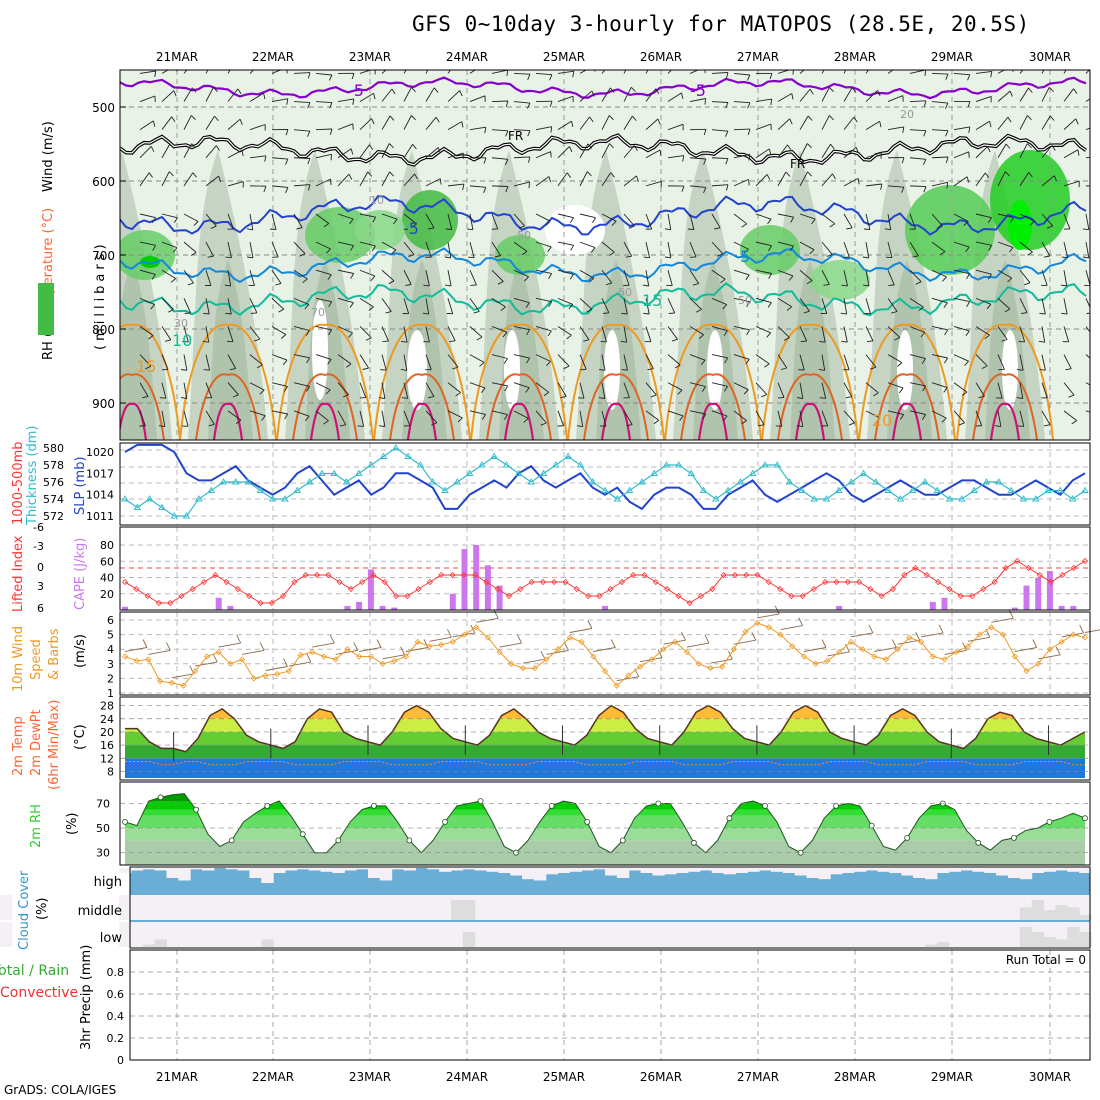 The image size is (1100, 1100). What do you see at coordinates (138, 350) in the screenshot?
I see `rh-band-shape` at bounding box center [138, 350].